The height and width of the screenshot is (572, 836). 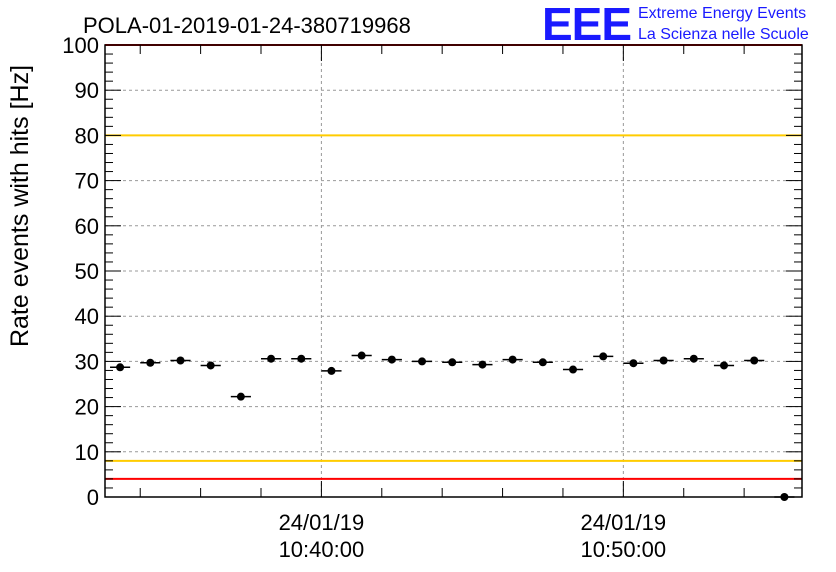 What do you see at coordinates (87, 90) in the screenshot?
I see `y-tick-label: 90` at bounding box center [87, 90].